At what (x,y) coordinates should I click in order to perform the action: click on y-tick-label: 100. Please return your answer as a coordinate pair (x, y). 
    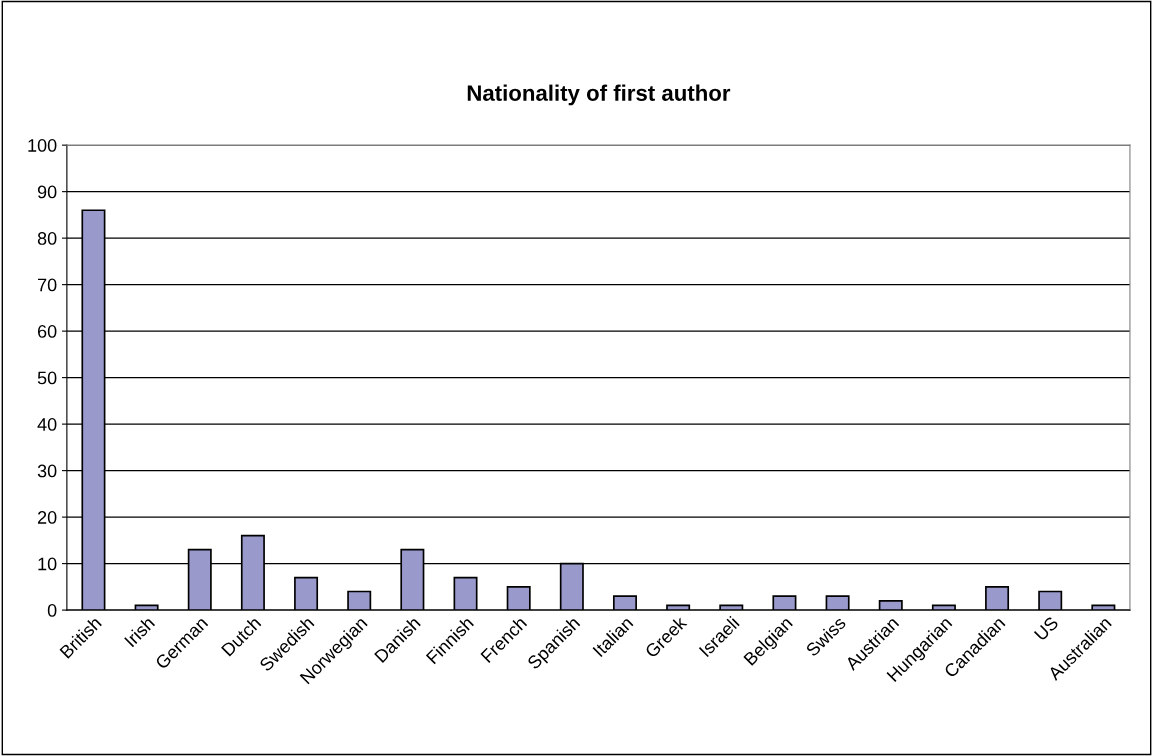
    Looking at the image, I should click on (42, 145).